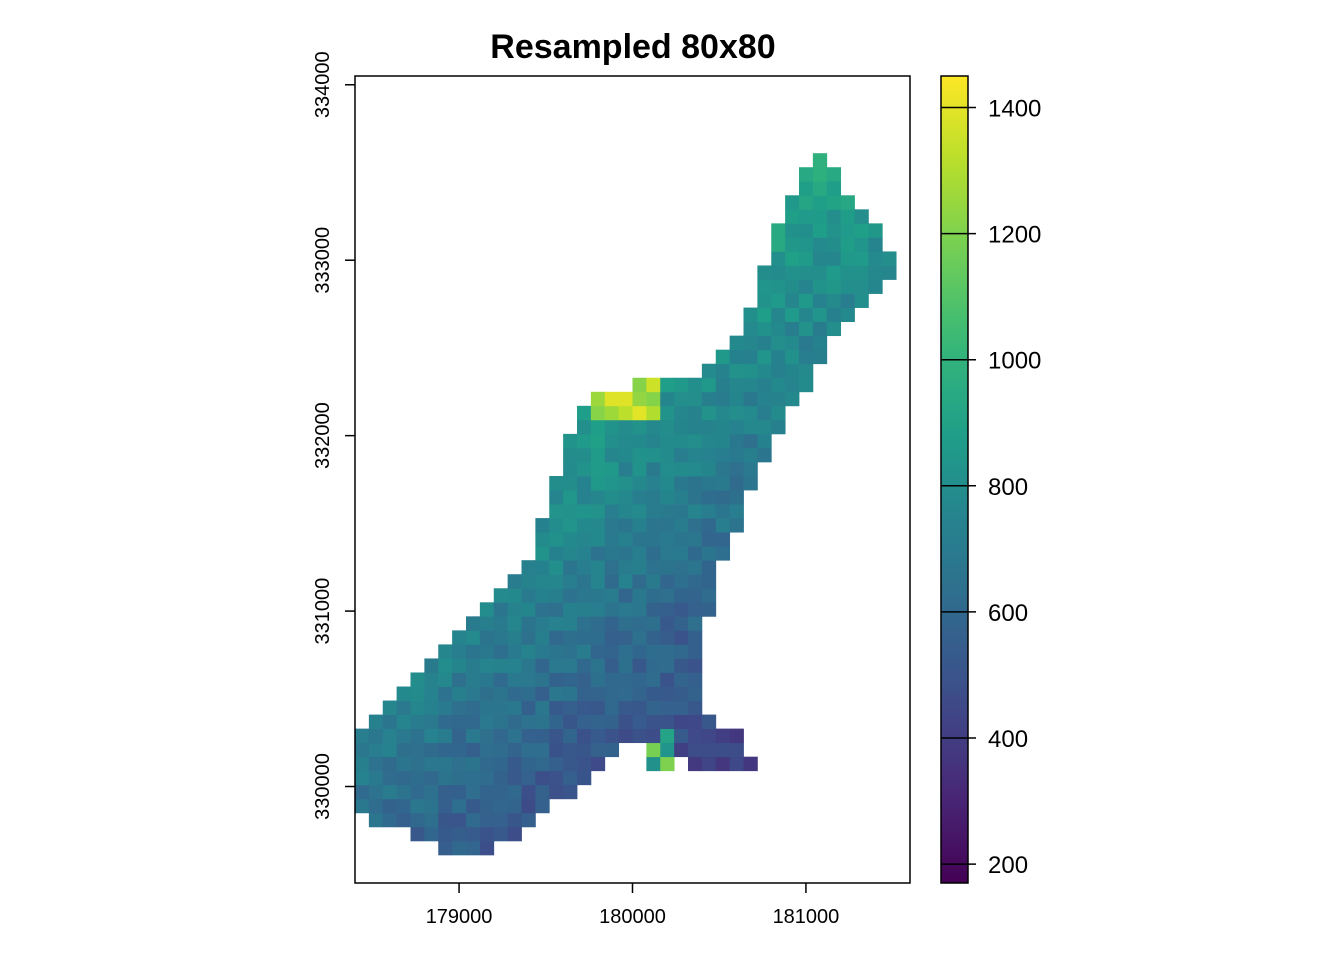 The width and height of the screenshot is (1344, 960). What do you see at coordinates (806, 917) in the screenshot?
I see `x-tick-label: 181000` at bounding box center [806, 917].